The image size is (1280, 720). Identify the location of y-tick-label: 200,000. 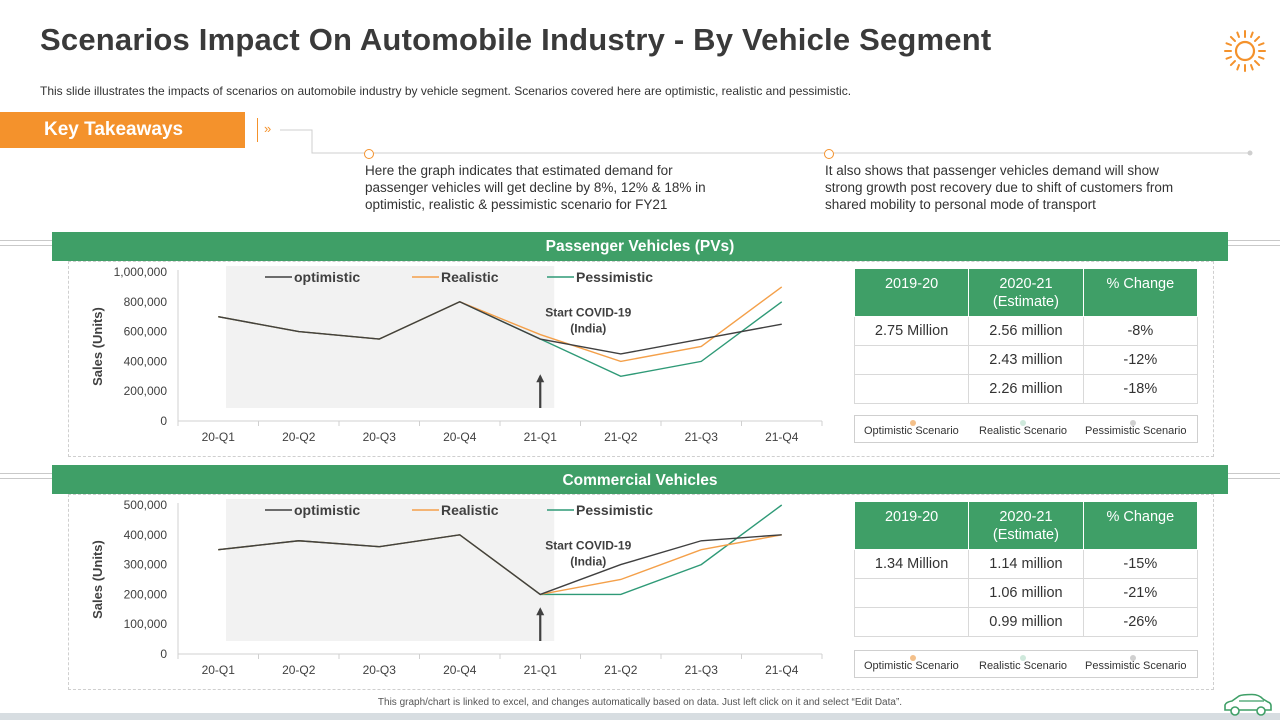
(146, 391).